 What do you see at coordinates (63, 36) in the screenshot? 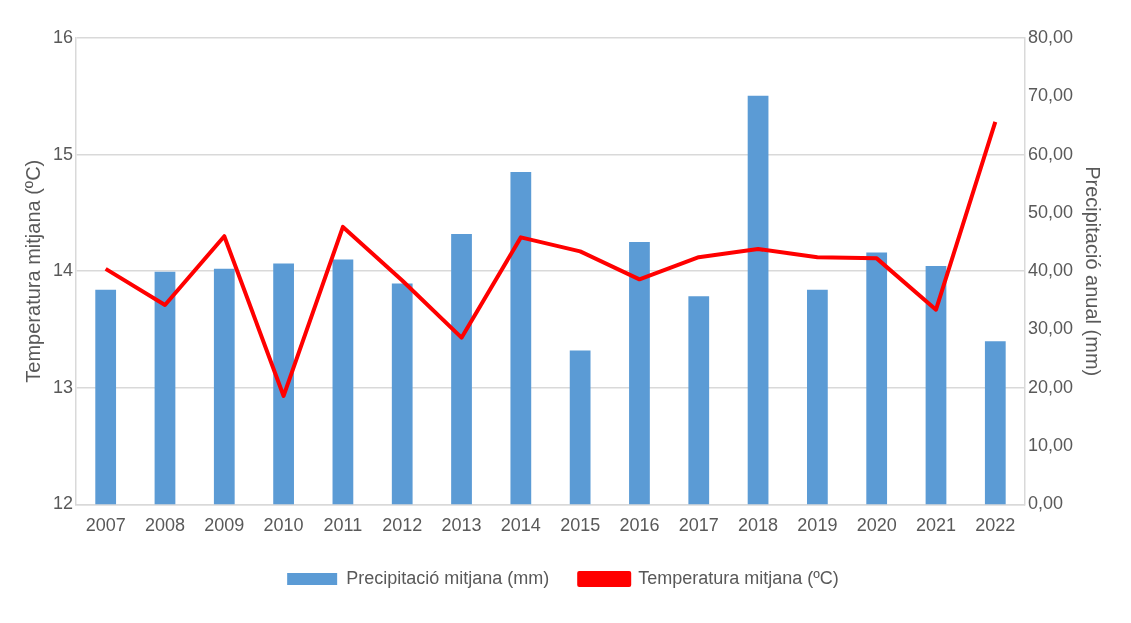
I see `y-tick-label: 16` at bounding box center [63, 36].